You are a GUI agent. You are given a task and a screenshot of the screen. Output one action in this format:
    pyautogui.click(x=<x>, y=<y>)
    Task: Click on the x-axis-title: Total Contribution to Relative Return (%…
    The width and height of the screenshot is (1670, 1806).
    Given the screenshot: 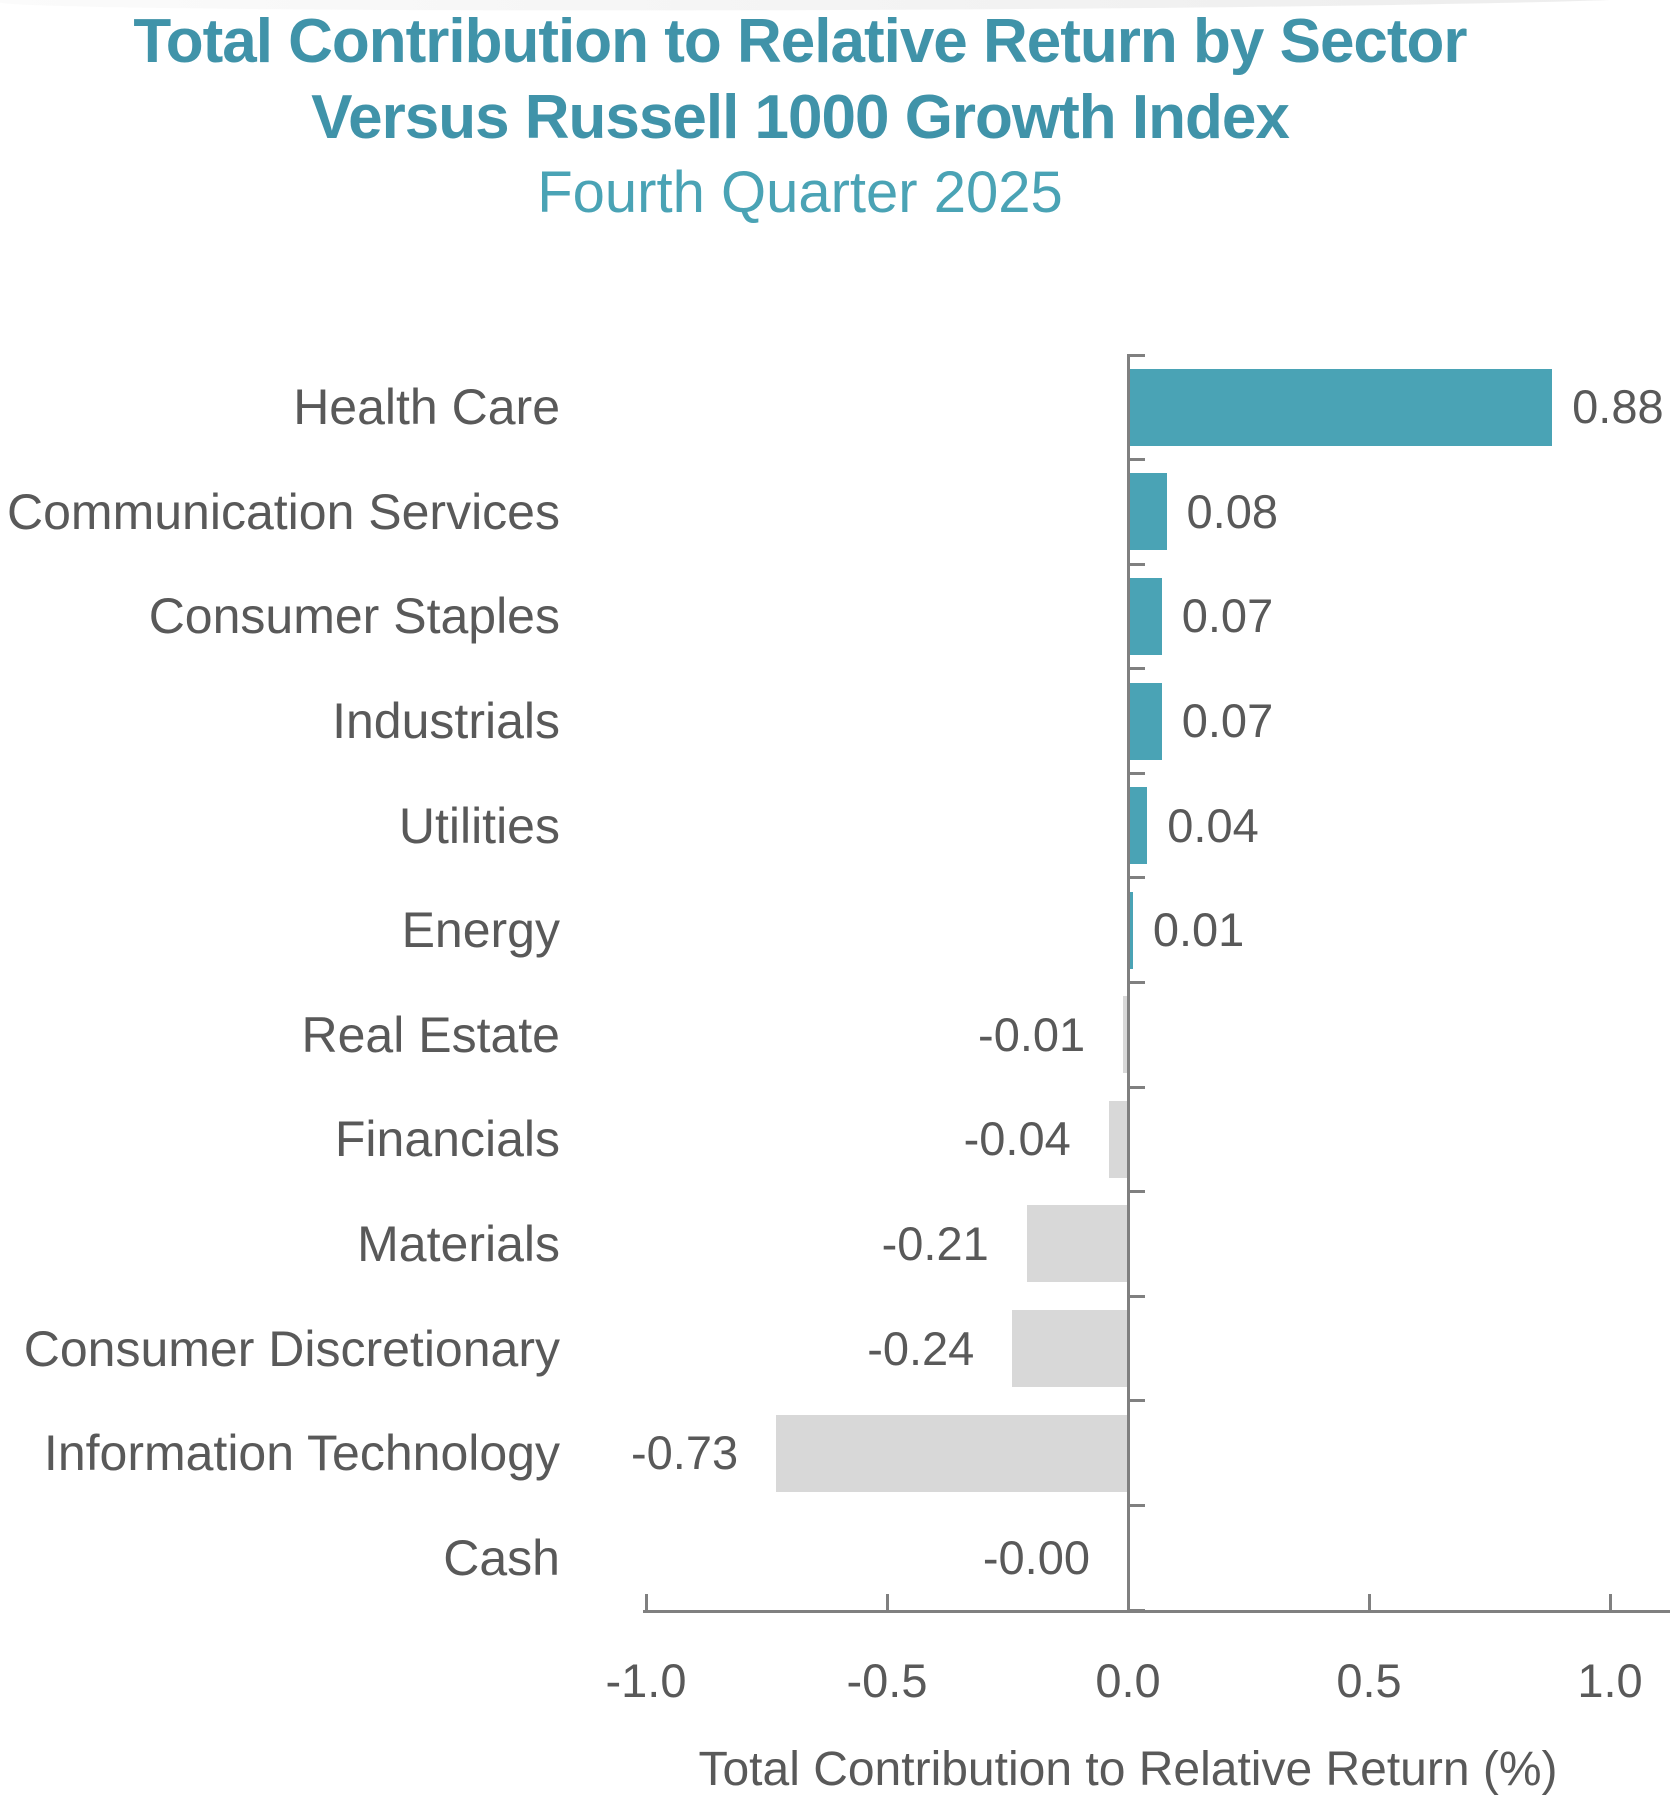 What is the action you would take?
    pyautogui.click(x=1128, y=1769)
    